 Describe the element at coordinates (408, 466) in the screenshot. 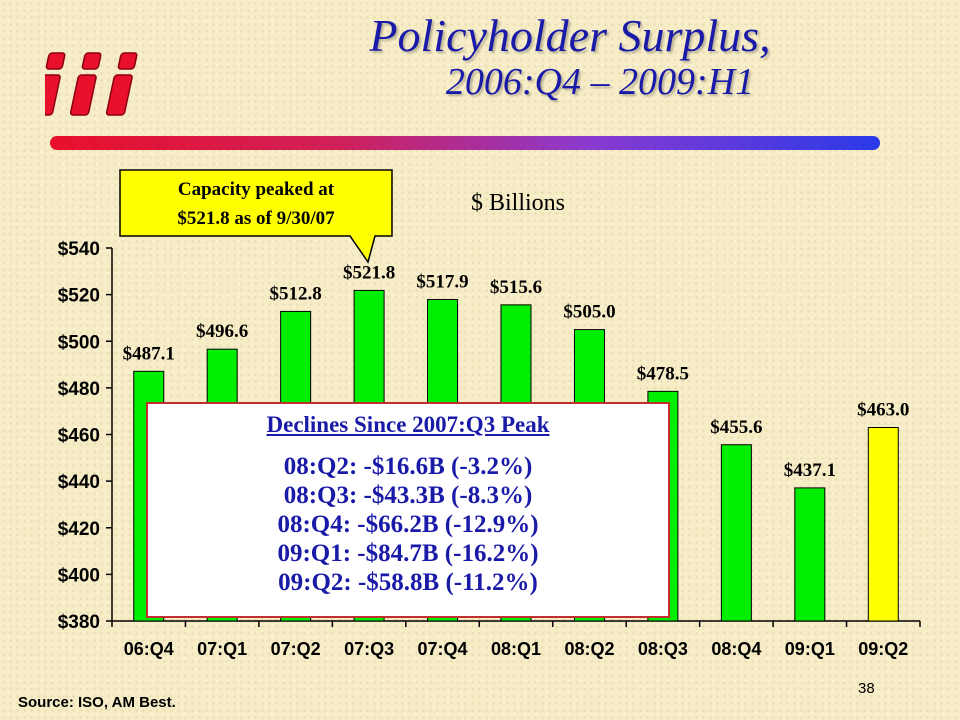

I see `decline-line: 08:Q2: -$16.6B (-3.2%)` at that location.